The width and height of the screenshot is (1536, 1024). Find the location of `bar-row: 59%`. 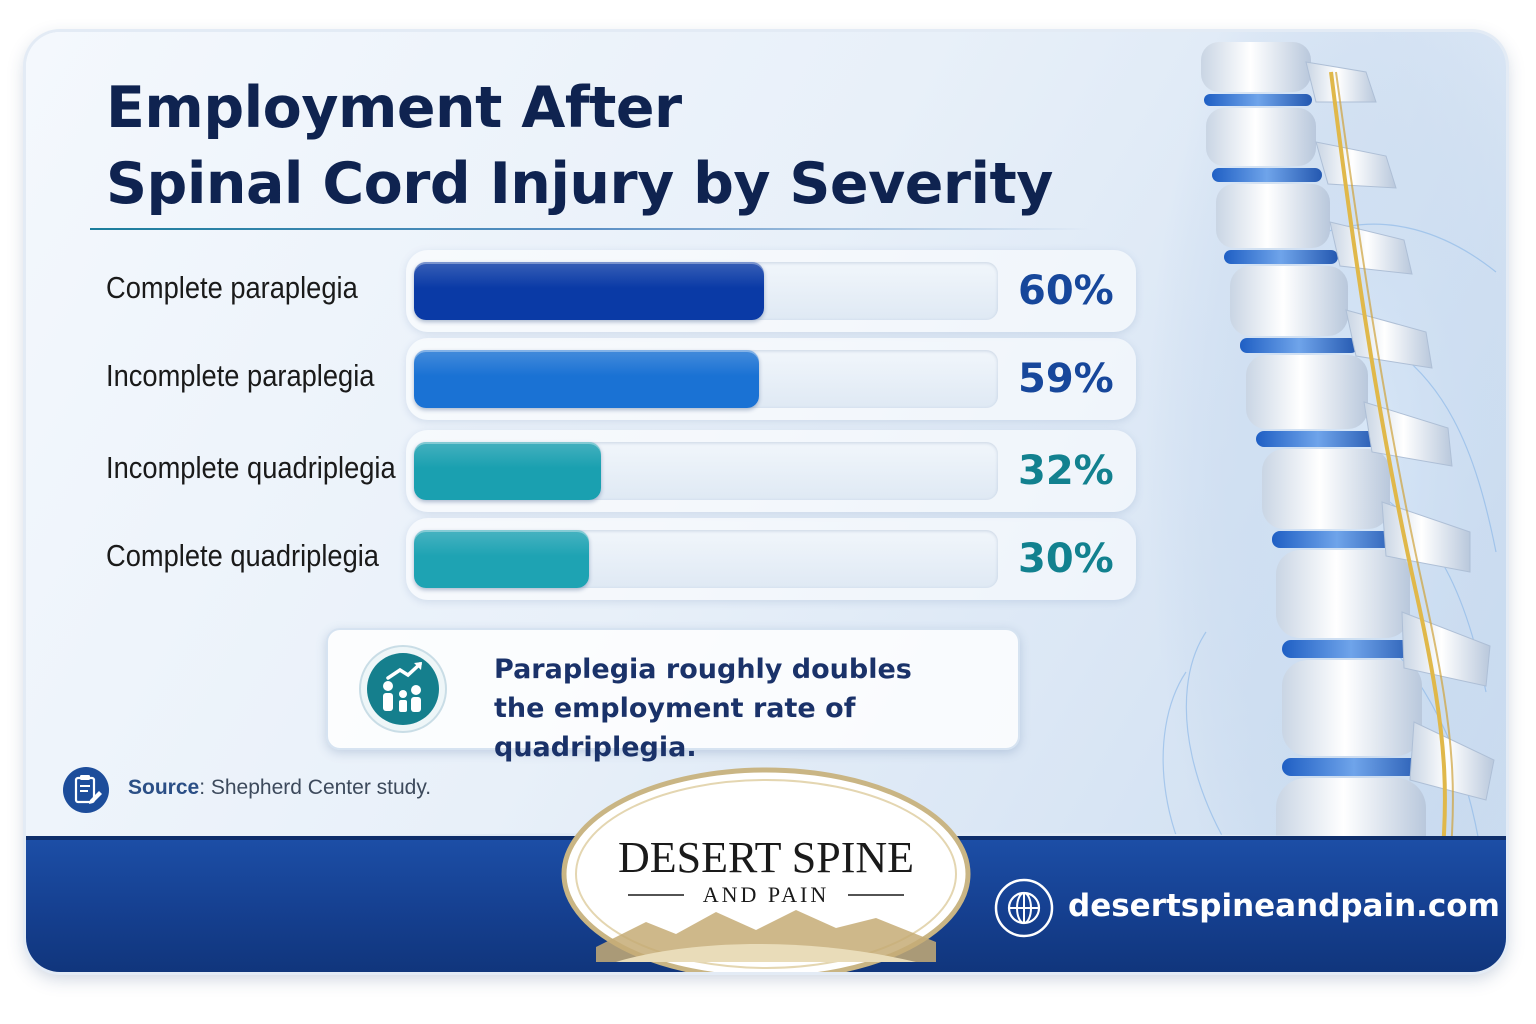

bar-row: 59% is located at coordinates (771, 379).